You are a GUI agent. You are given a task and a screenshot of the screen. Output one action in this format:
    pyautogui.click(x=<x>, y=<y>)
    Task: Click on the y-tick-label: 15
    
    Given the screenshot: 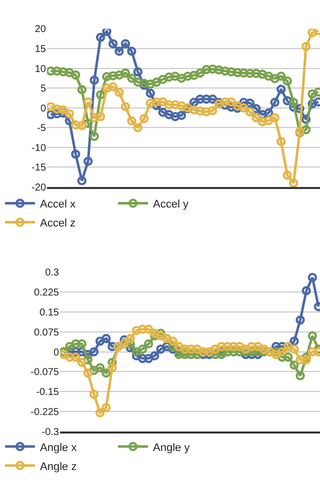 What is the action you would take?
    pyautogui.click(x=40, y=49)
    